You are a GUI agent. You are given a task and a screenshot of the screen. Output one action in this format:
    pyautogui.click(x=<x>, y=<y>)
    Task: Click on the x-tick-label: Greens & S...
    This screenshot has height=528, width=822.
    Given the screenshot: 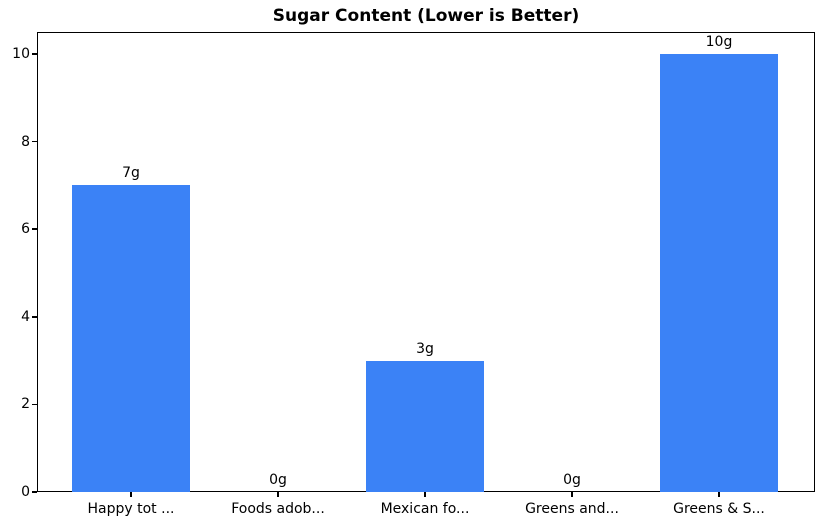 What is the action you would take?
    pyautogui.click(x=719, y=509)
    